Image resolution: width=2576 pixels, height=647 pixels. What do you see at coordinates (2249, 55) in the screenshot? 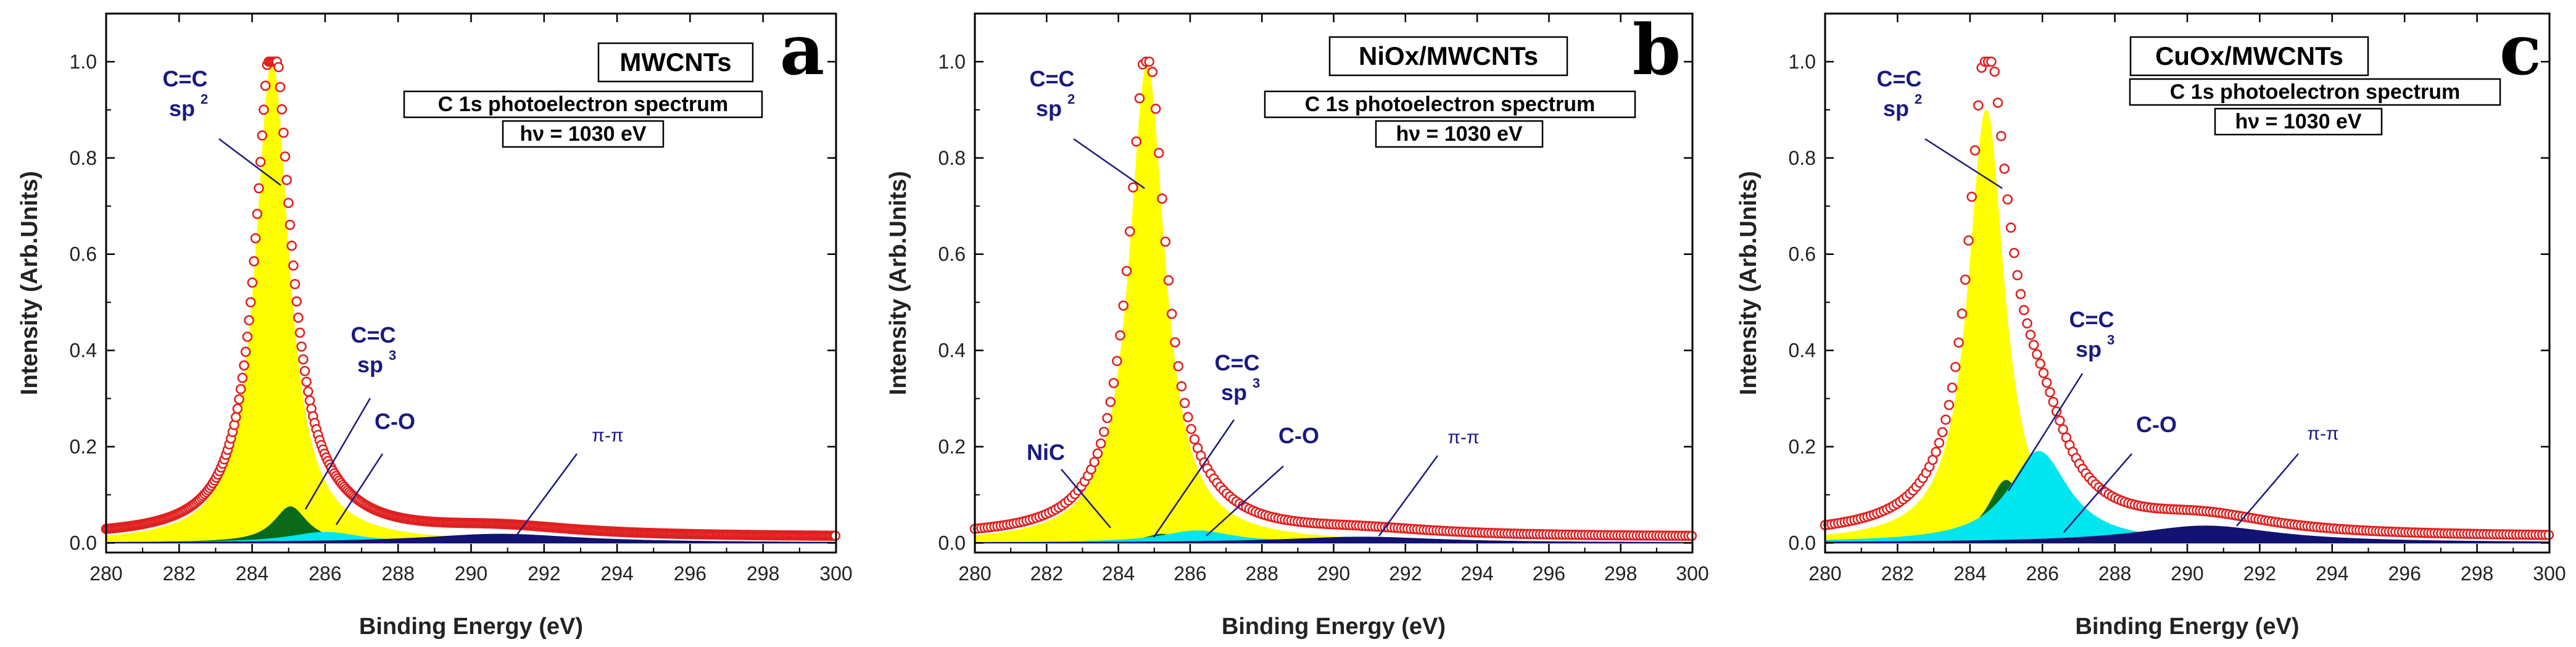
I see `sample-title: CuOx/MWCNTs` at bounding box center [2249, 55].